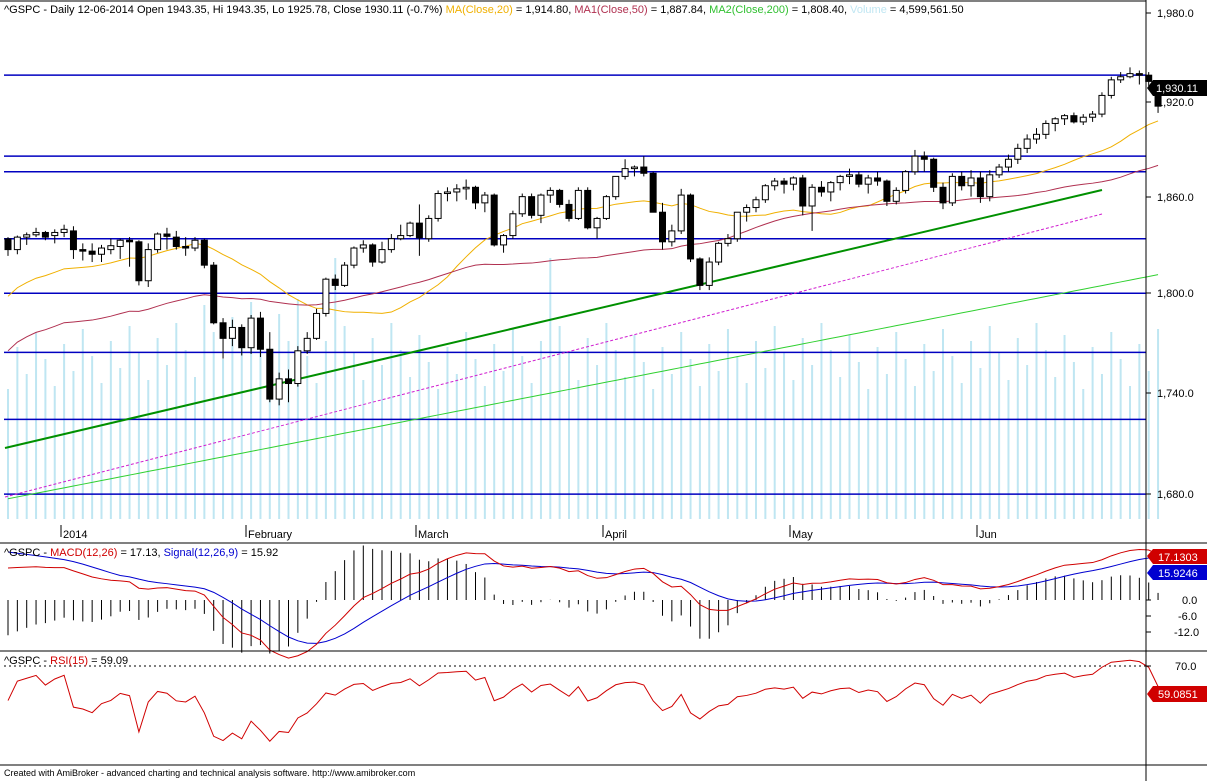 Image resolution: width=1207 pixels, height=781 pixels. Describe the element at coordinates (27, 553) in the screenshot. I see `macd-symbol: ^GSPC -` at that location.